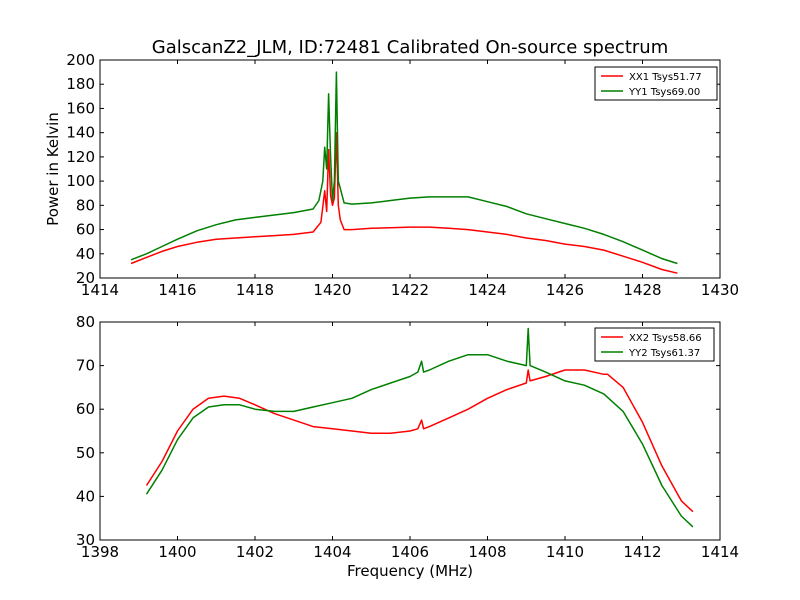 The width and height of the screenshot is (800, 600). What do you see at coordinates (80, 157) in the screenshot?
I see `y-tick-label: 120` at bounding box center [80, 157].